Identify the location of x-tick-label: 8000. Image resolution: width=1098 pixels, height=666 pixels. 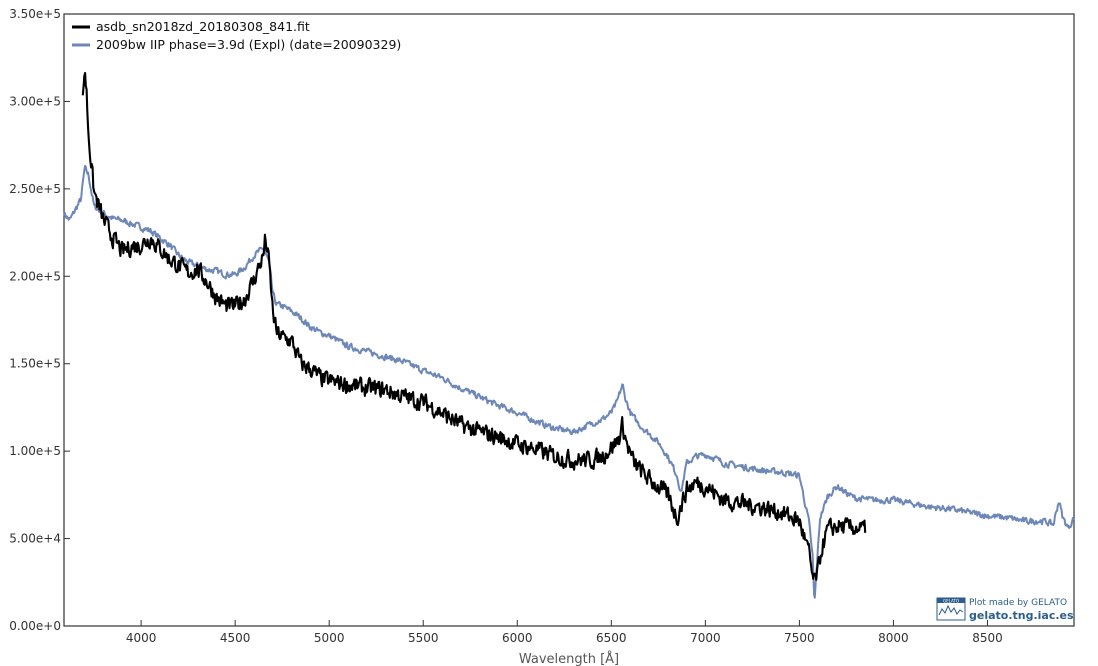
(893, 638).